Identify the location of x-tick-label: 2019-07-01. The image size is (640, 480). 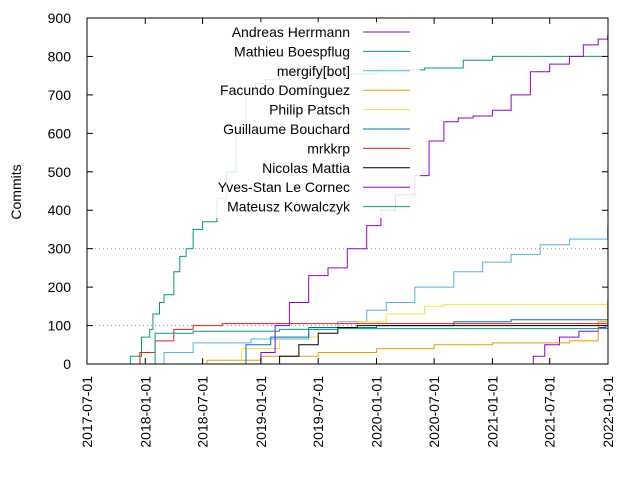
(318, 412).